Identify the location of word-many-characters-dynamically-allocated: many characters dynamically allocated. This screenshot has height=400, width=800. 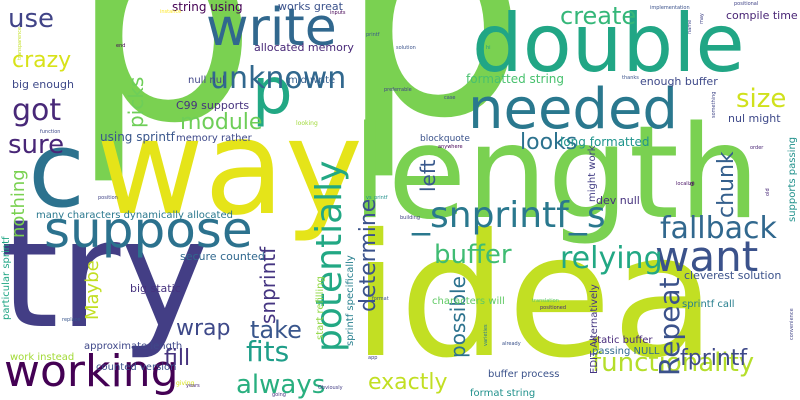
(134, 215).